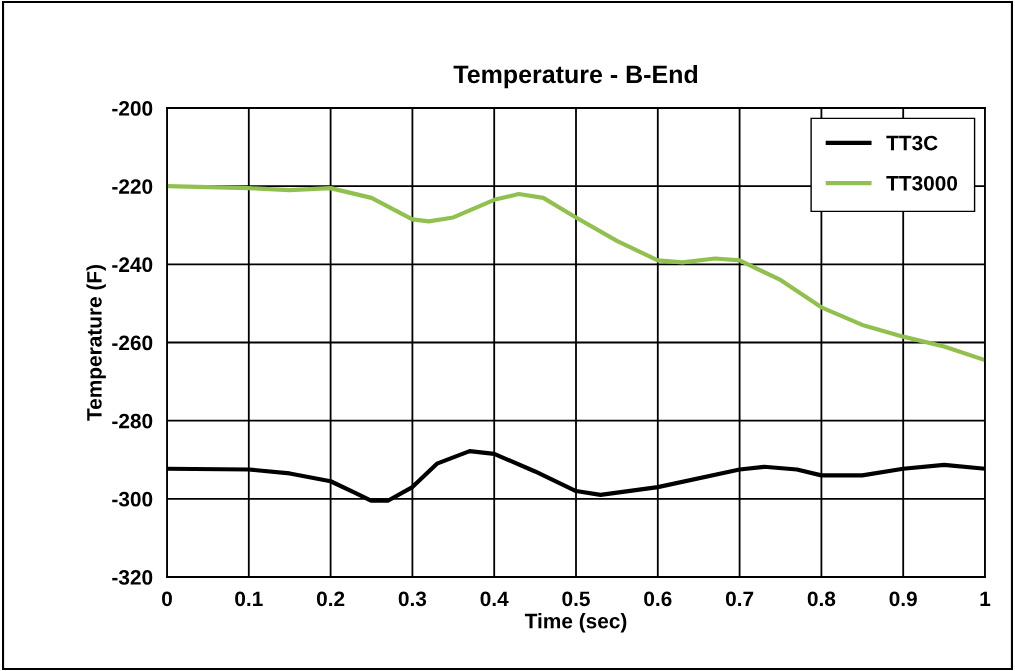 This screenshot has height=671, width=1015. I want to click on y-tick-label: -280, so click(132, 421).